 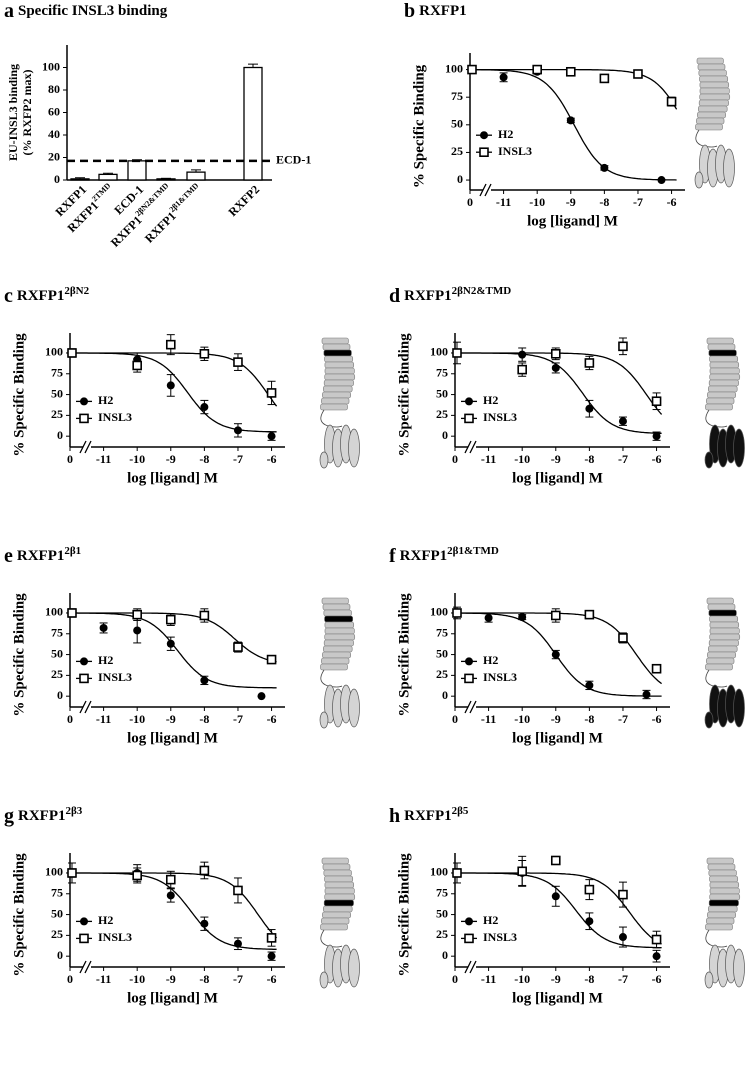 I want to click on panel-letter: c, so click(x=8, y=296).